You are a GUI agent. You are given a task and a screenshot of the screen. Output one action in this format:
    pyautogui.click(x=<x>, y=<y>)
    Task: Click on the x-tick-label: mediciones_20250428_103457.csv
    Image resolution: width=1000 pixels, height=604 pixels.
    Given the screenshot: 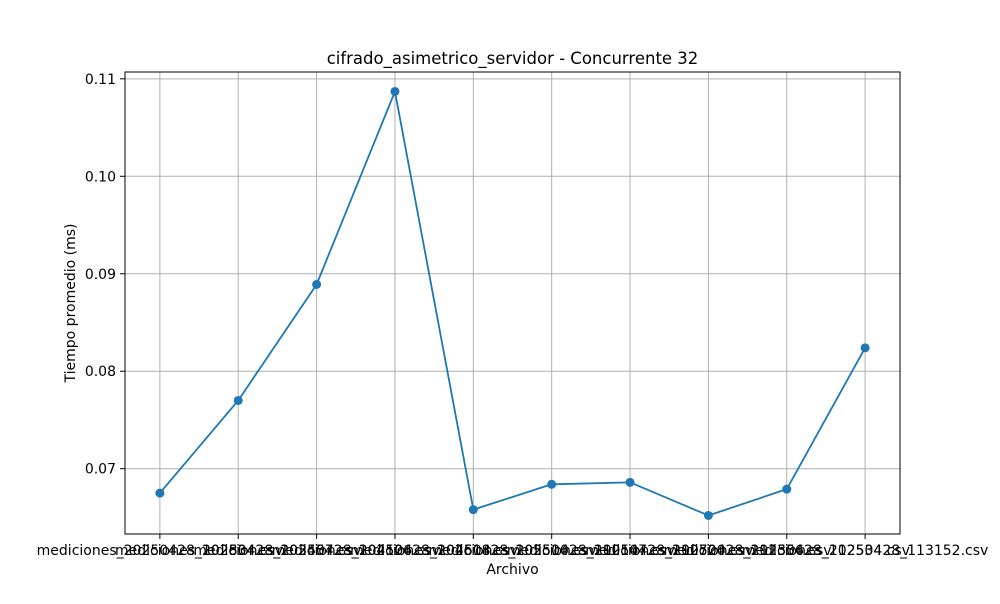 What is the action you would take?
    pyautogui.click(x=238, y=551)
    